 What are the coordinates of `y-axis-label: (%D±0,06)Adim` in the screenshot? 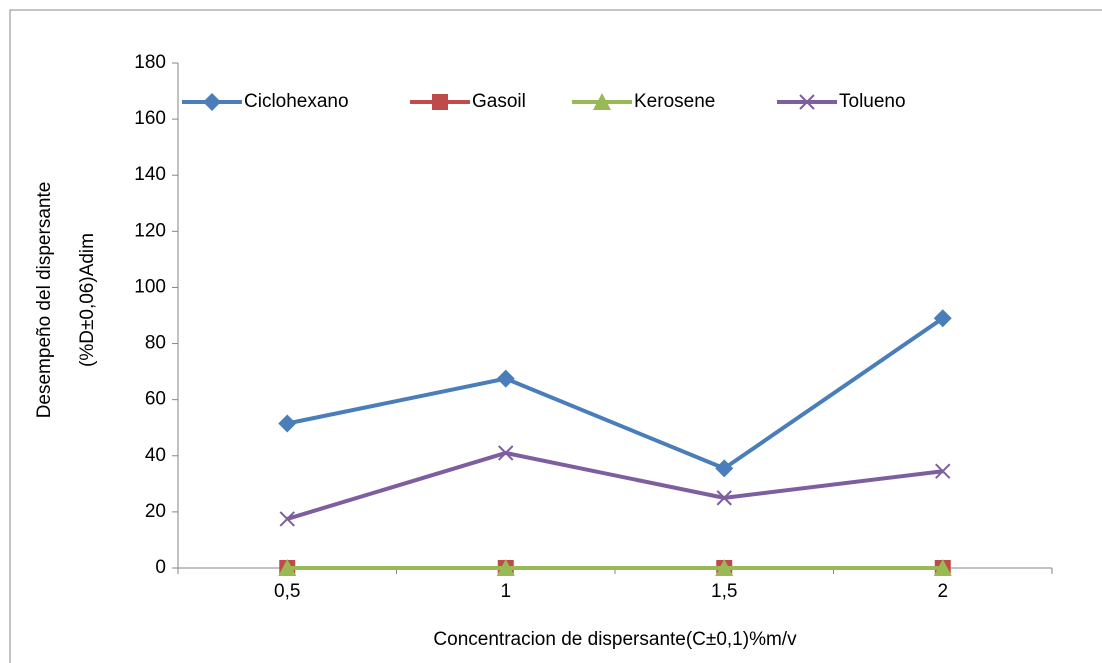 It's located at (87, 300).